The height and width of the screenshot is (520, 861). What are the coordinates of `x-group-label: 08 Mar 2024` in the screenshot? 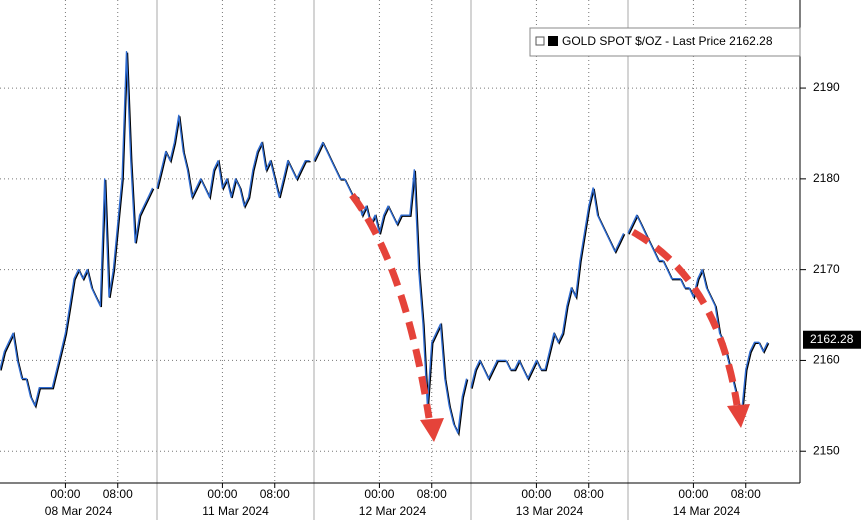 It's located at (79, 511).